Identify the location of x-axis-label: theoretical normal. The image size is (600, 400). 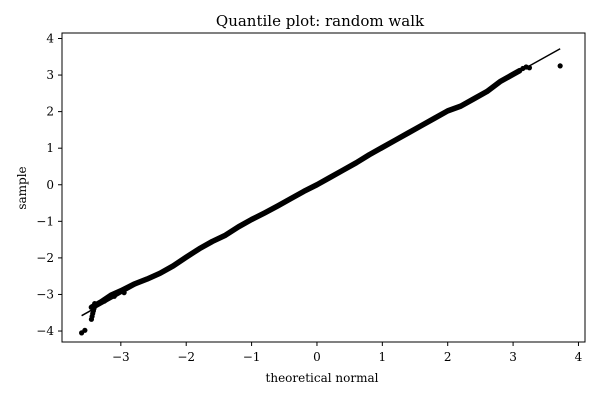
(322, 378).